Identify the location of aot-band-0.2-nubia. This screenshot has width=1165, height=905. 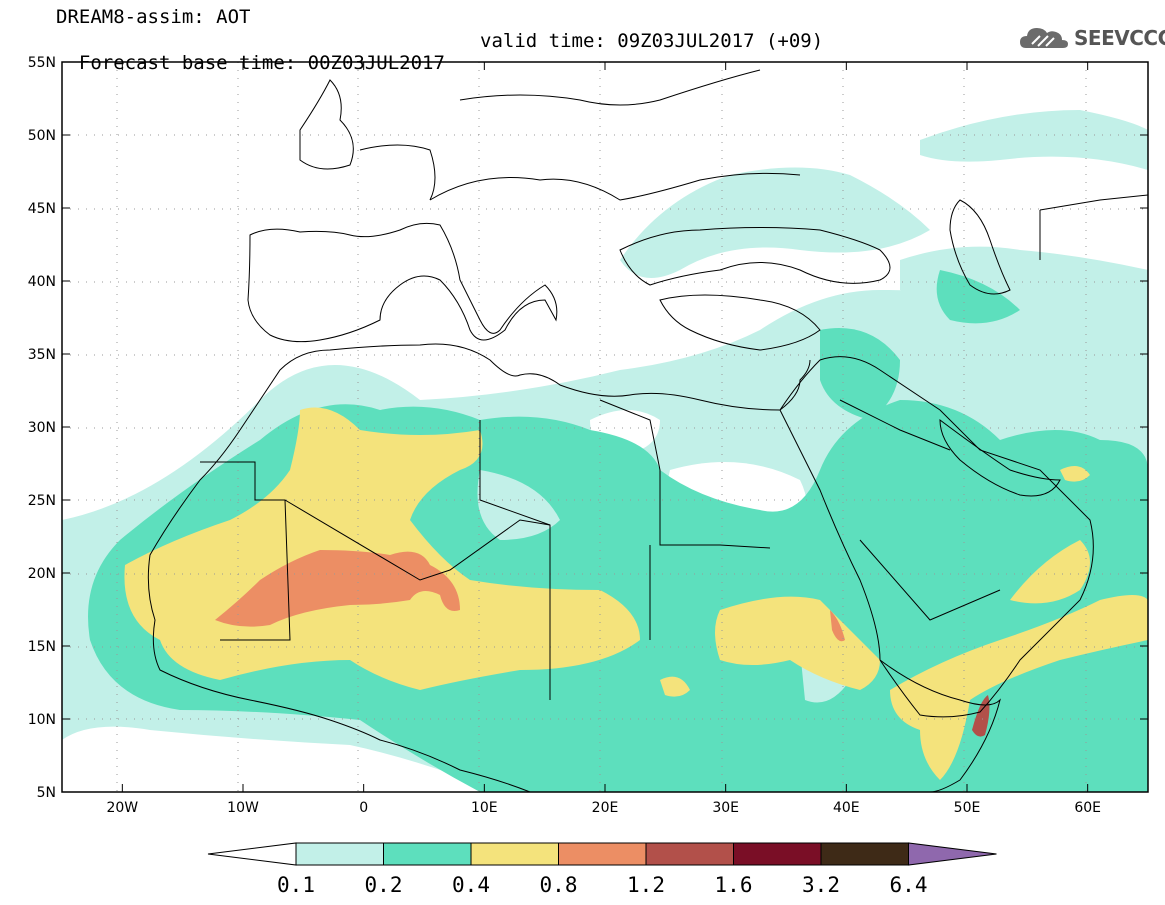
(860, 374).